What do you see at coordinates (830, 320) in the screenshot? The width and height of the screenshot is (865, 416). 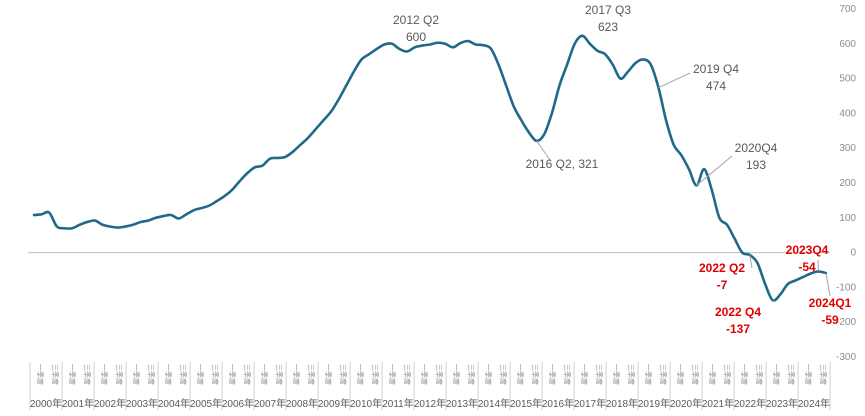 I see `annotation-line: -59` at bounding box center [830, 320].